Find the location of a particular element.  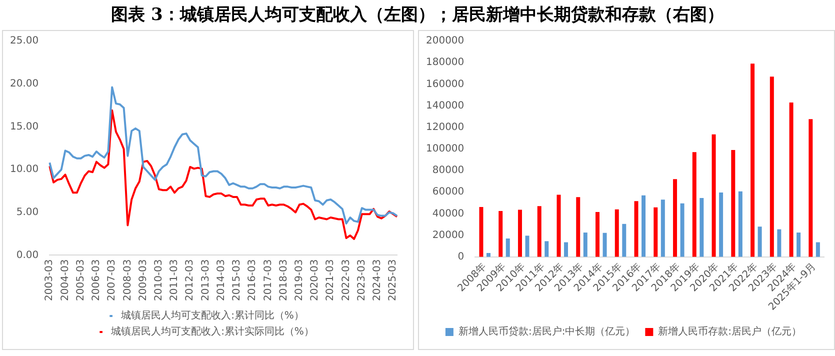

chart-title: 图表 3：城镇居民人均可支配收入（左图）；居民新增中长期贷款和存款（右图） is located at coordinates (417, 15).